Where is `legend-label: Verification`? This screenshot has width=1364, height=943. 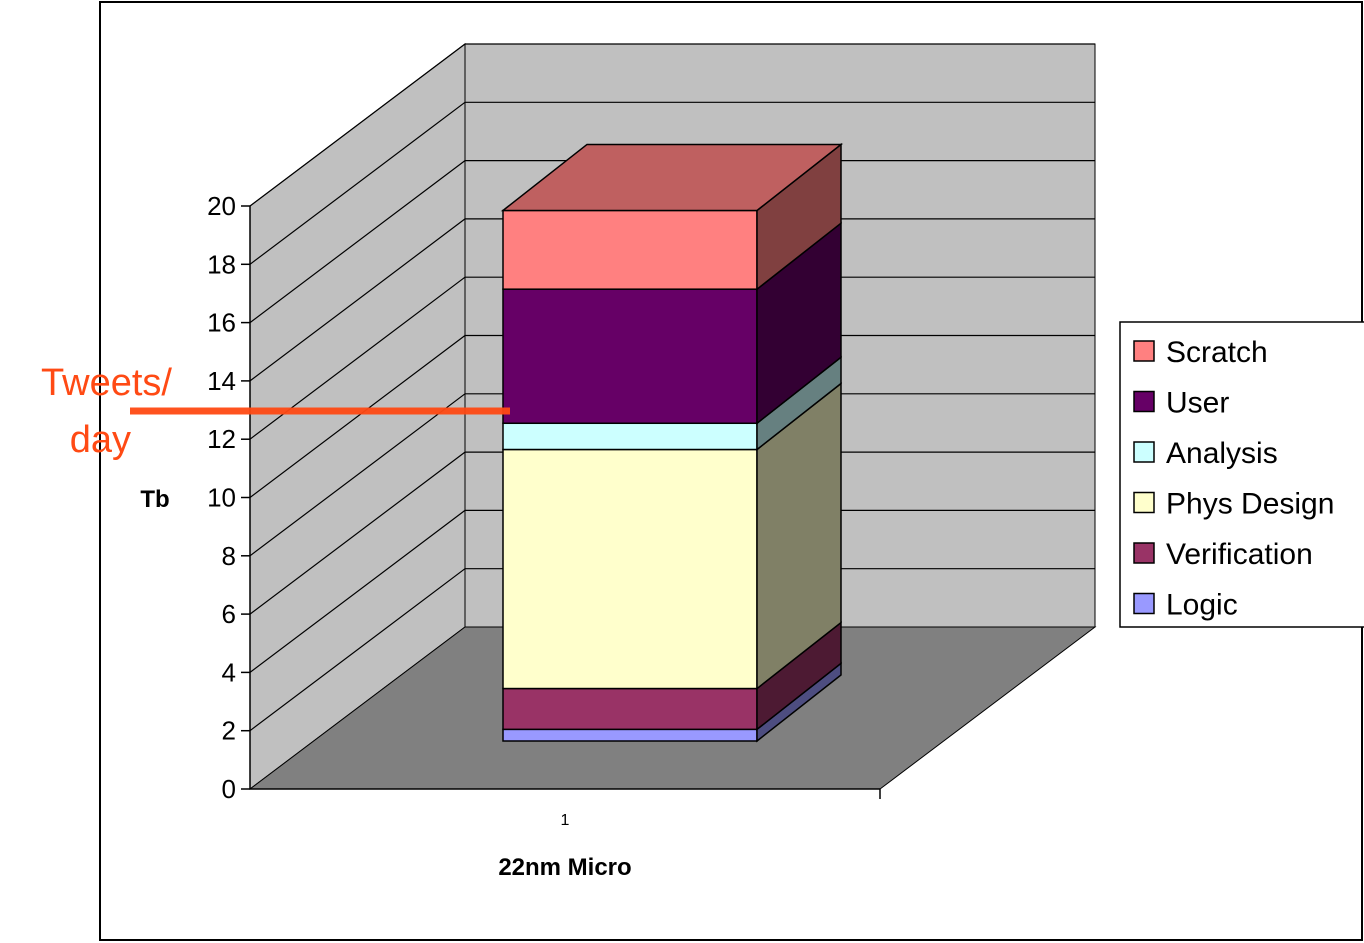 legend-label: Verification is located at coordinates (1239, 554).